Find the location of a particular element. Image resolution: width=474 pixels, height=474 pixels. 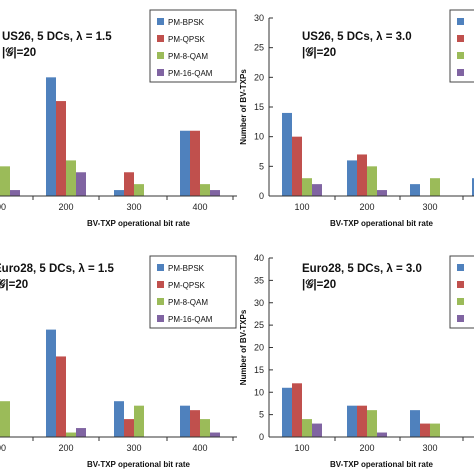

x-tick-label: 400 is located at coordinates (199, 207).